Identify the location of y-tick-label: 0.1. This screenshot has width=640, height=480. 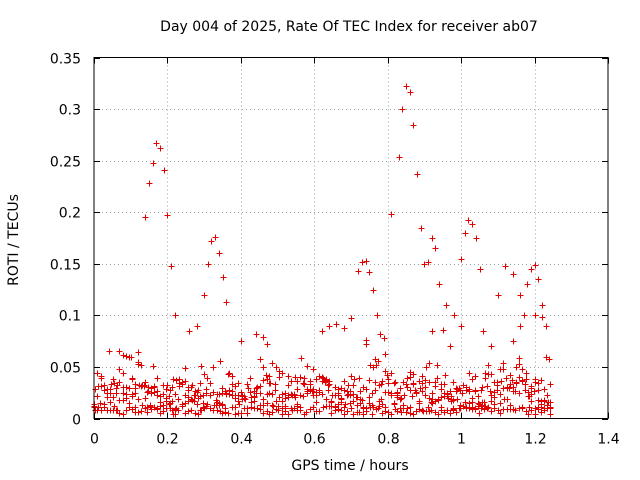
(70, 317).